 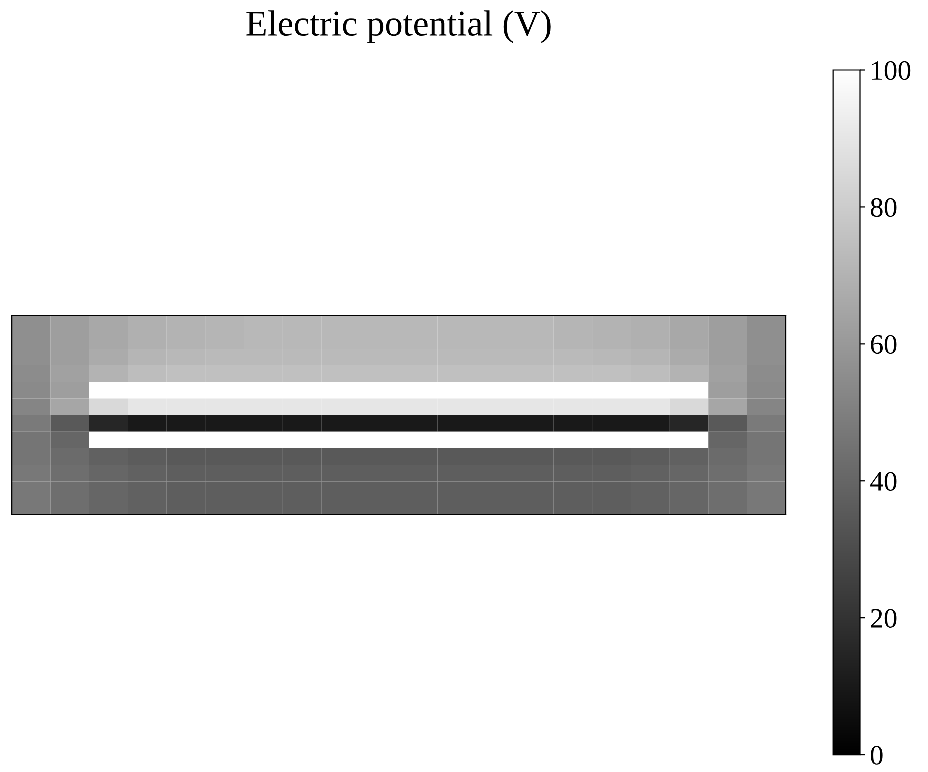 I want to click on color-bar-label: 40, so click(x=883, y=482).